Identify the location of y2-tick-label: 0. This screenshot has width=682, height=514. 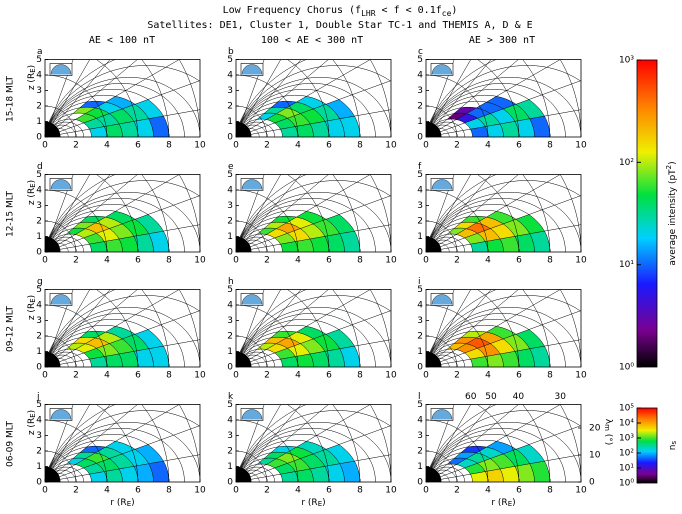
(592, 483).